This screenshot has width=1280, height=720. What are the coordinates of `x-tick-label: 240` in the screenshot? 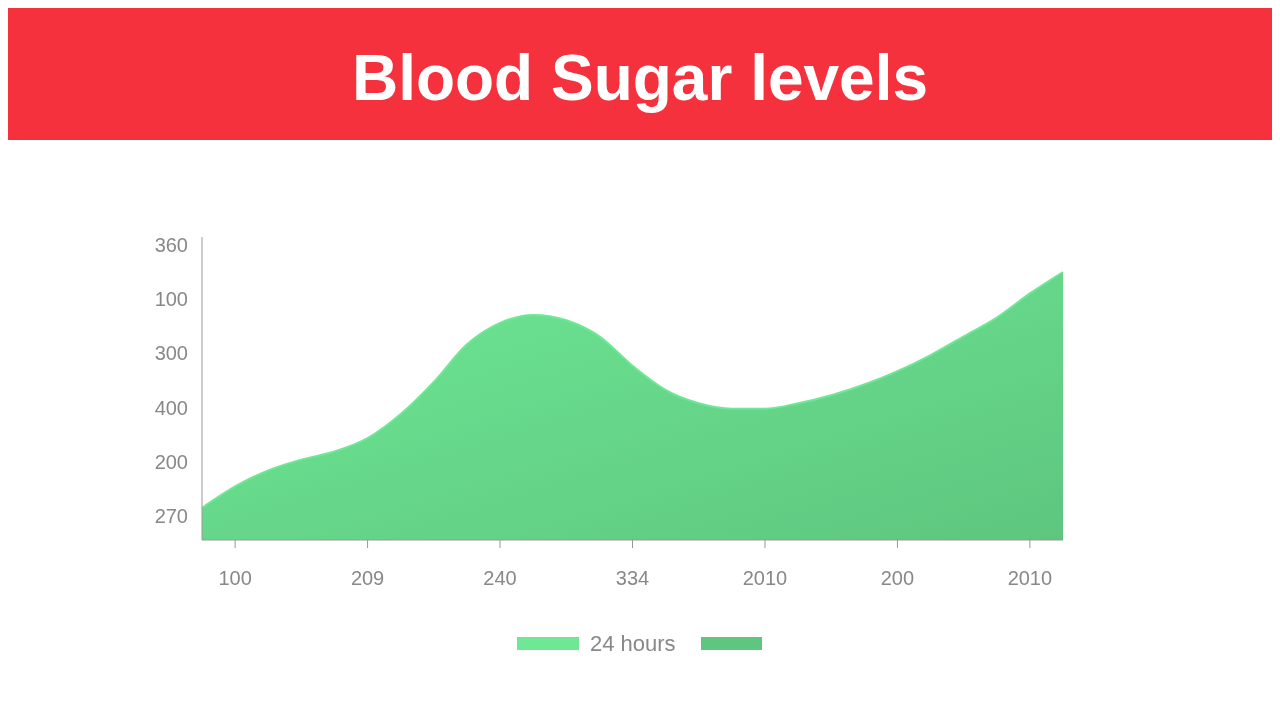 It's located at (500, 578).